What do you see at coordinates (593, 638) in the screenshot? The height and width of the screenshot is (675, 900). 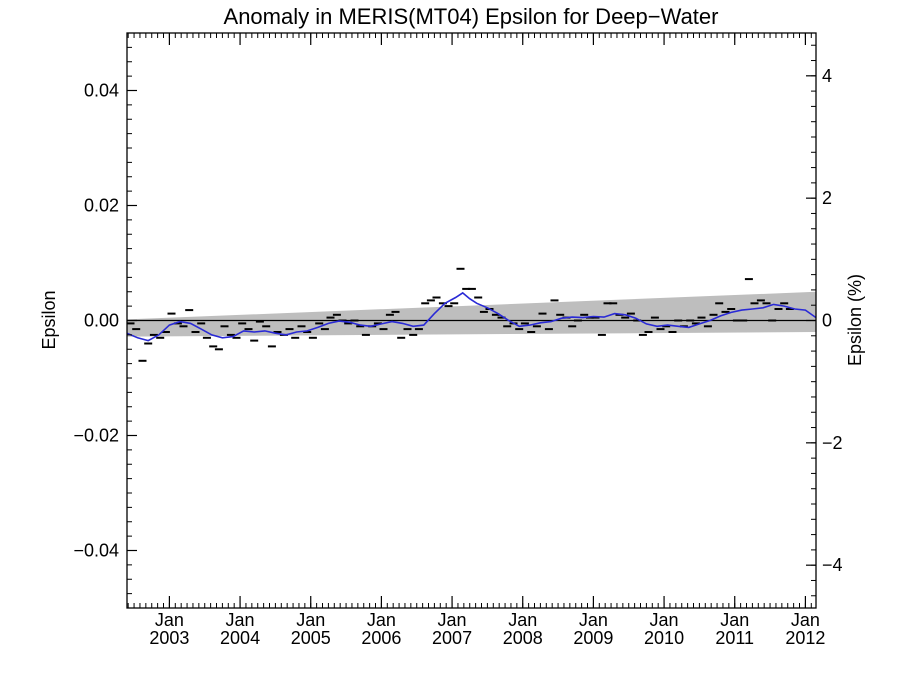 I see `x-tick-year-label: 2009` at bounding box center [593, 638].